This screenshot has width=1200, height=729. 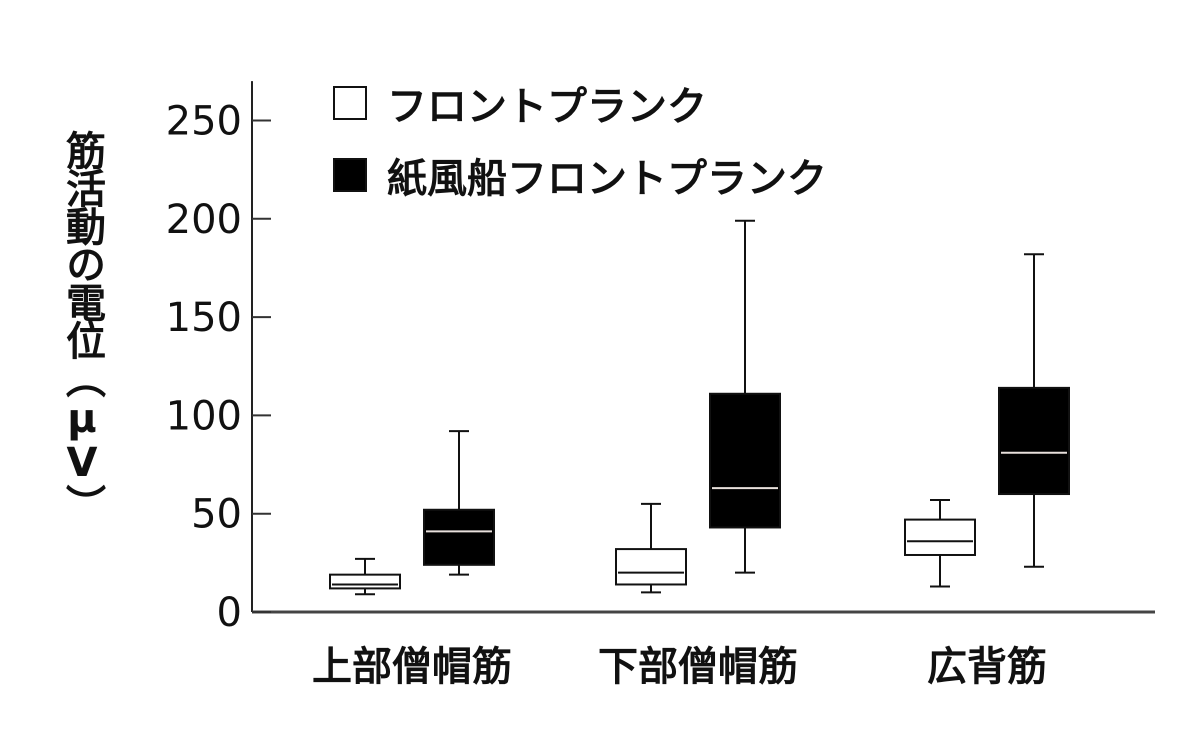 I want to click on y-tick-label: 100, so click(x=204, y=416).